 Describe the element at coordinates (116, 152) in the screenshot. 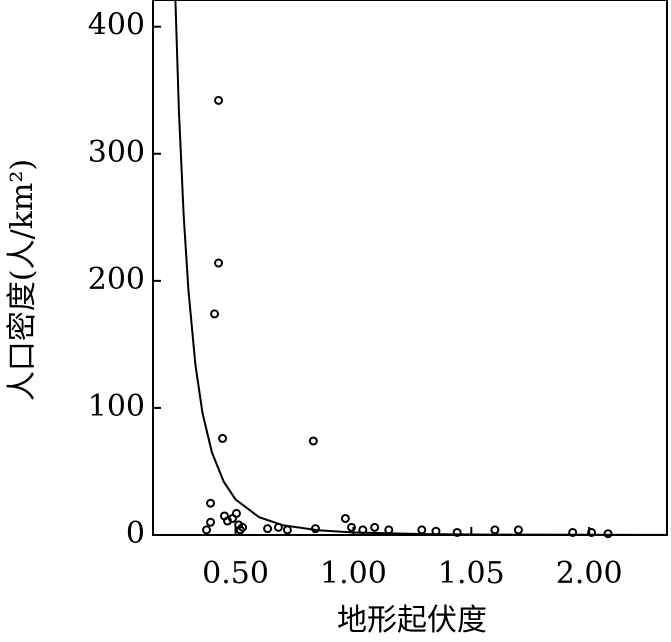

I see `y-tick-label: 300` at that location.